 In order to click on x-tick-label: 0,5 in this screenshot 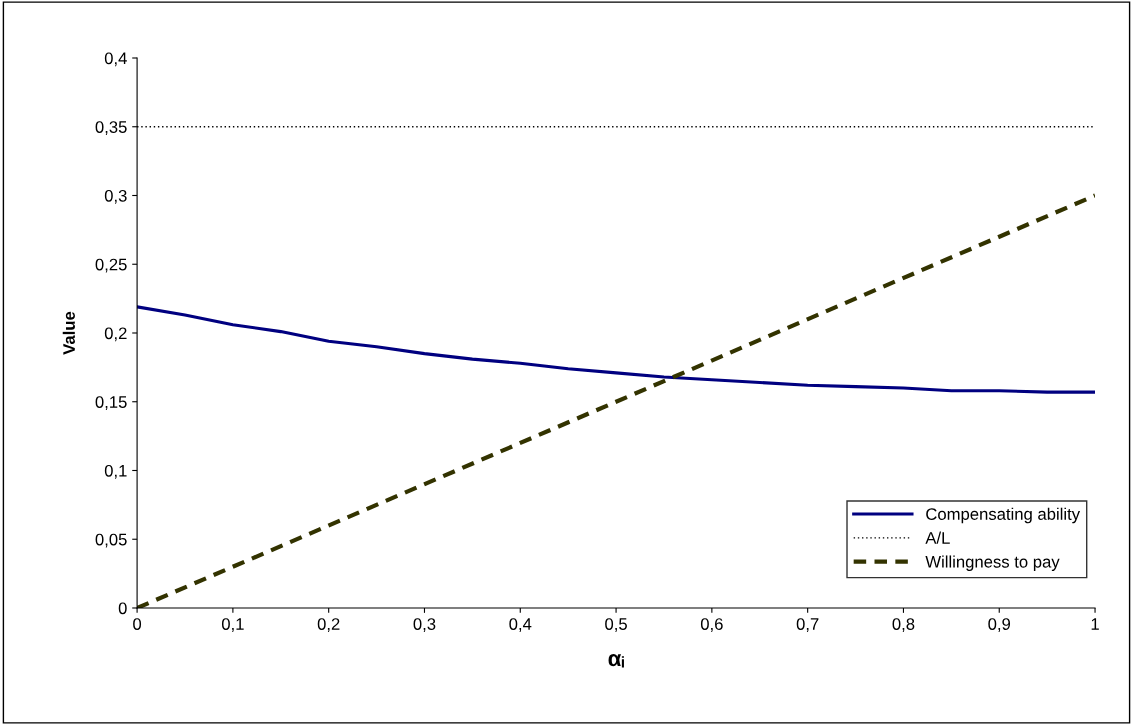, I will do `click(616, 625)`.